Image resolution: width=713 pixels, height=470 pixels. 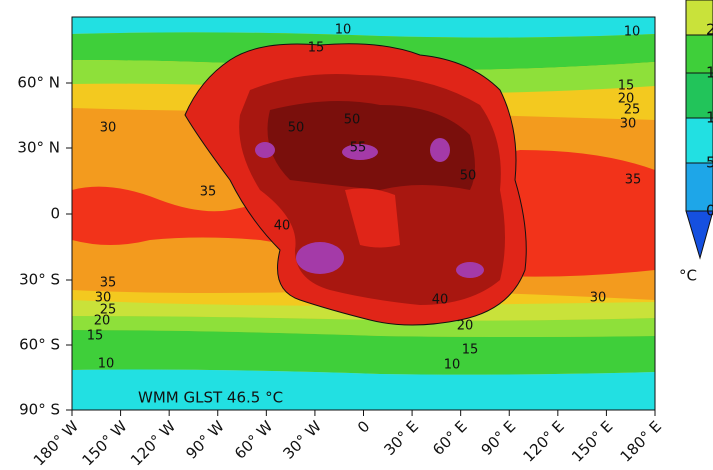 I want to click on x-tick-label: 30° E, so click(x=401, y=438).